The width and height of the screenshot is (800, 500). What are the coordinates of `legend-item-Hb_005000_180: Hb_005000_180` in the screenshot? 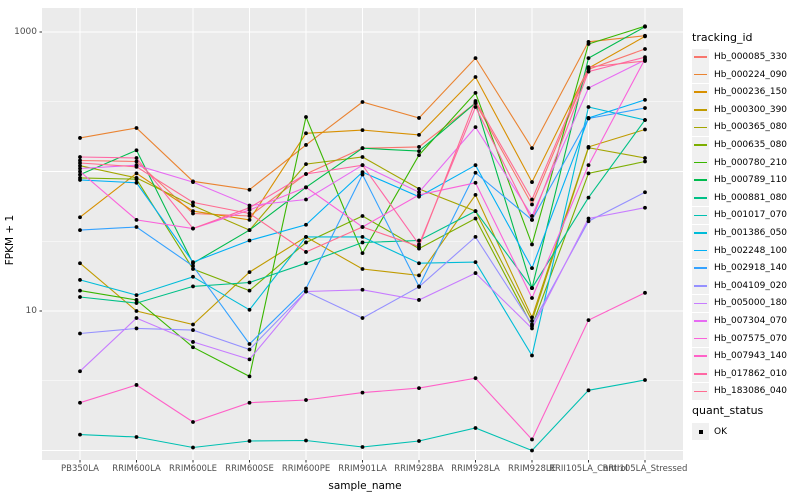 It's located at (739, 303).